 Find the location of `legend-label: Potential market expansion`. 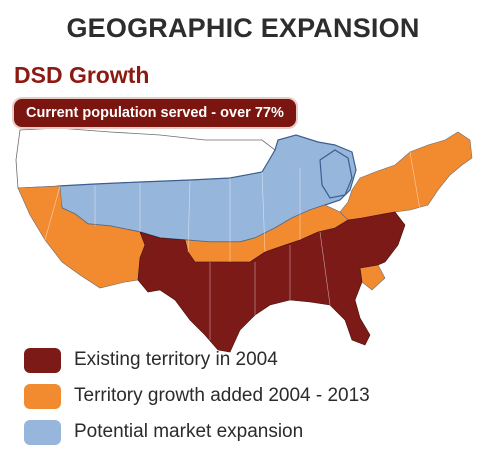

legend-label: Potential market expansion is located at coordinates (189, 431).